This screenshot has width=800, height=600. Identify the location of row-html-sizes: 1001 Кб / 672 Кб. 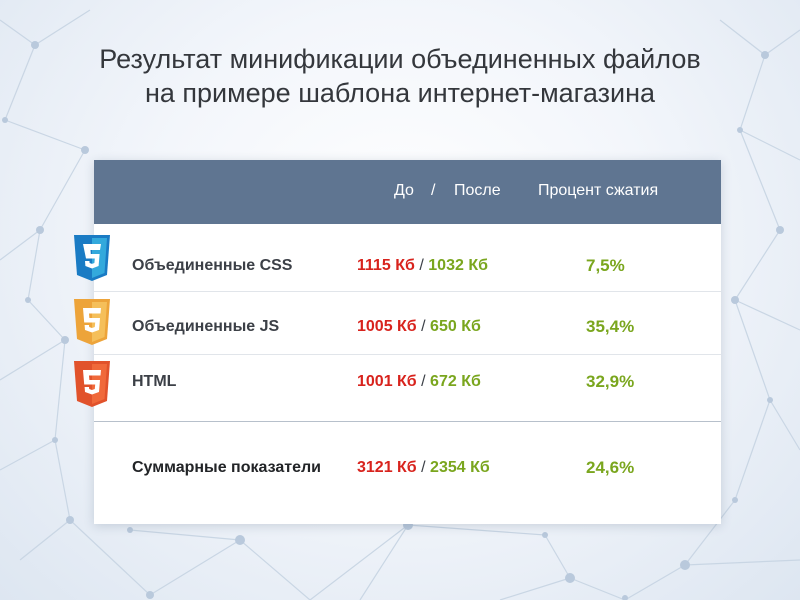
(419, 382).